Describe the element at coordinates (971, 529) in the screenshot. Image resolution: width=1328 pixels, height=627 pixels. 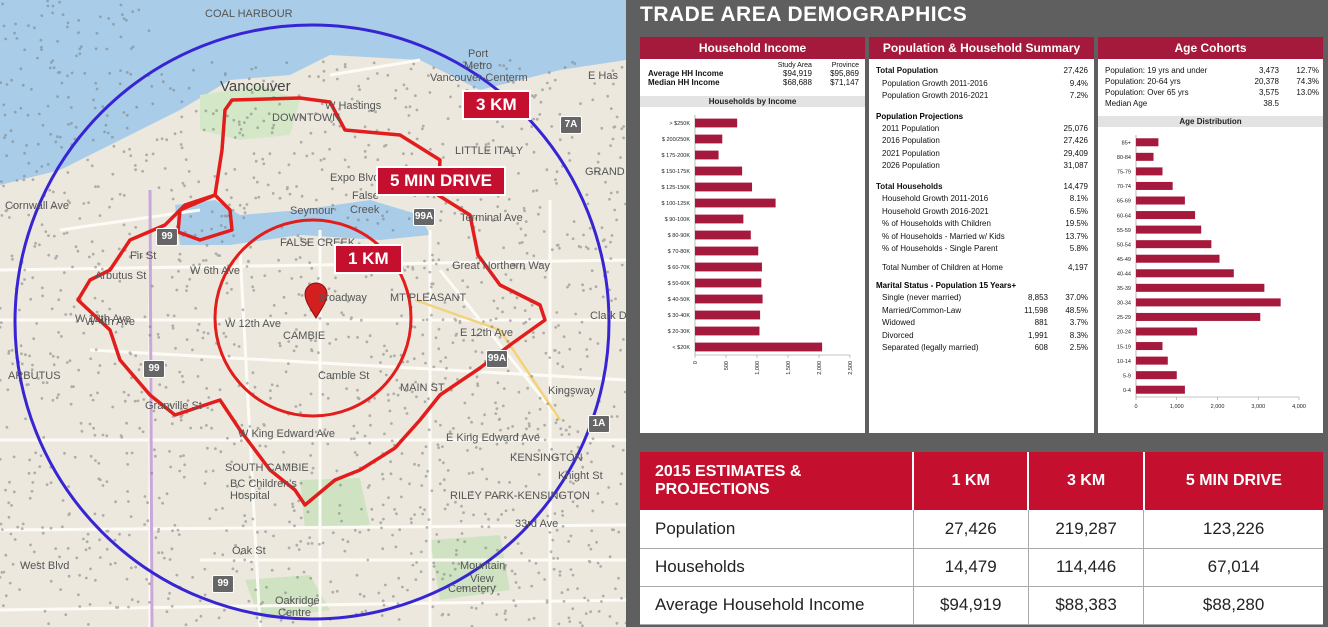
I see `estimates-cell: 27,426` at that location.